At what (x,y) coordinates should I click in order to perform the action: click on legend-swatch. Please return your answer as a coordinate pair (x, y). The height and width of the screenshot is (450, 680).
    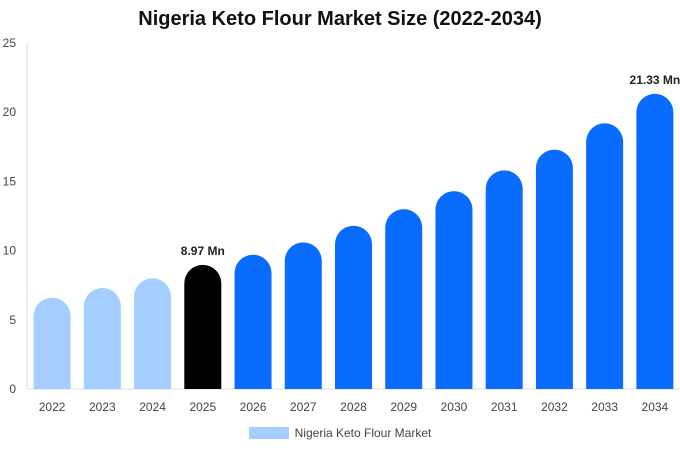
    Looking at the image, I should click on (268, 433).